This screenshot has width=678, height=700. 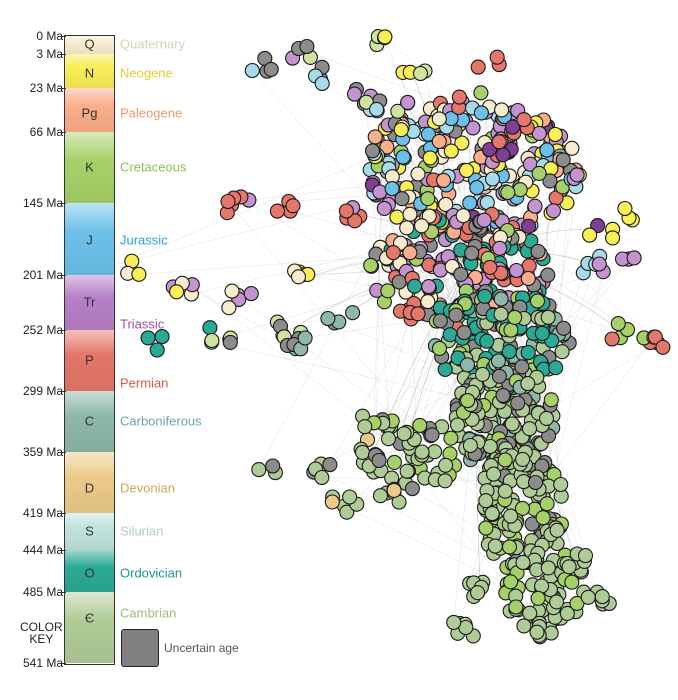 What do you see at coordinates (89, 167) in the screenshot?
I see `period-segment-cretaceous` at bounding box center [89, 167].